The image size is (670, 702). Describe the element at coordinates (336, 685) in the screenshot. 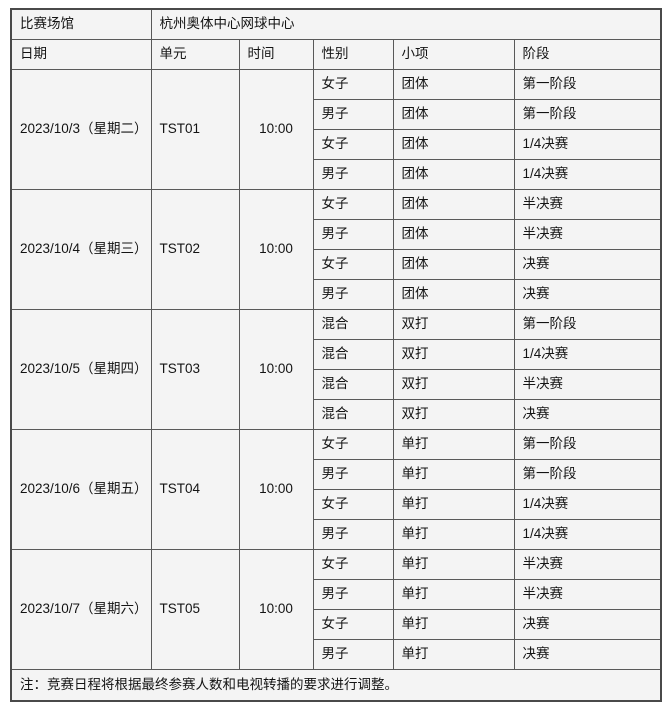

I see `schedule-note: 注：竞赛日程将根据最终参赛人数和电视转播的要求进行调整。` at that location.